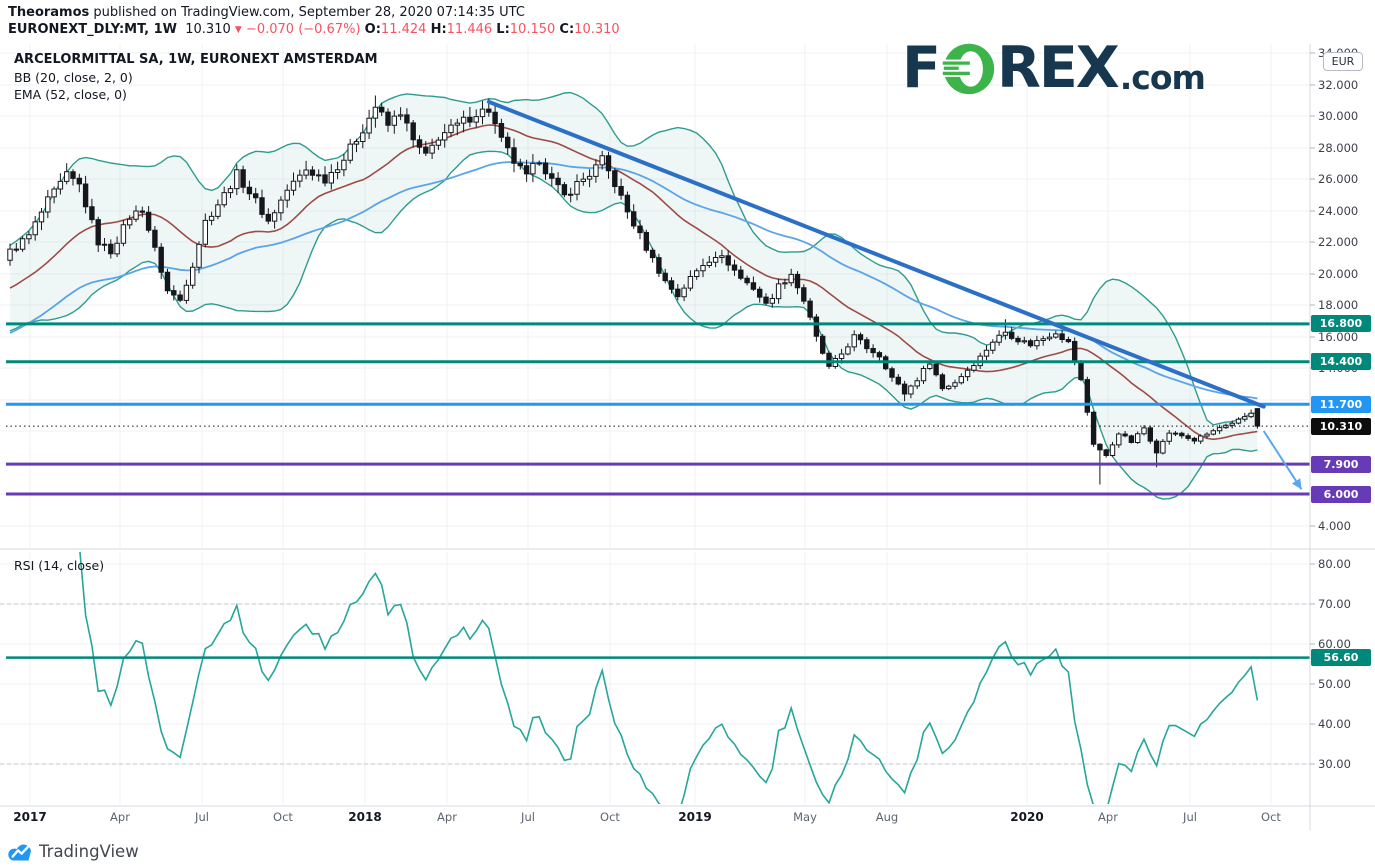 The height and width of the screenshot is (868, 1375). I want to click on axis-tick-label: 50.00, so click(1334, 684).